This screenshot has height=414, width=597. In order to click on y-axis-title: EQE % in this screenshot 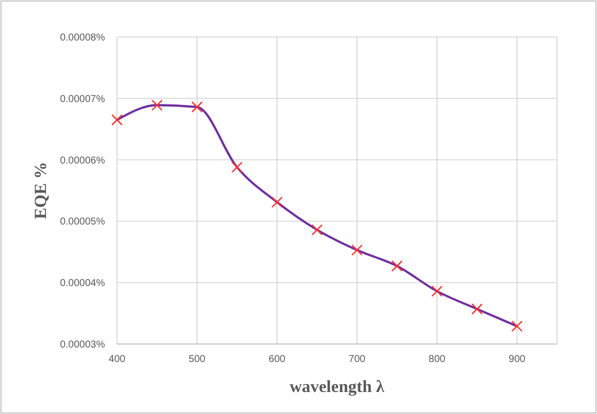, I will do `click(40, 191)`.